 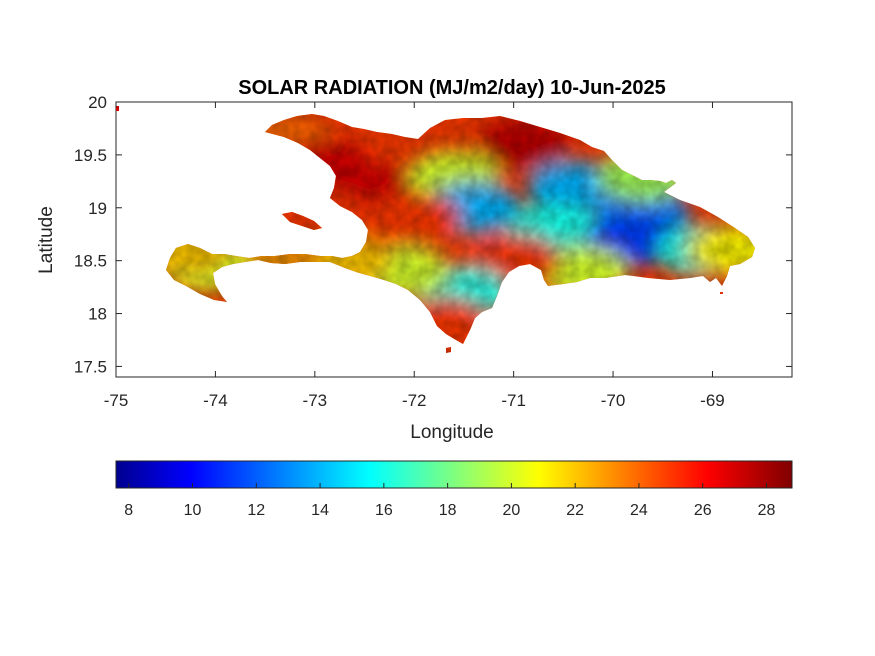 What do you see at coordinates (46, 240) in the screenshot?
I see `y-axis-label: Latitude` at bounding box center [46, 240].